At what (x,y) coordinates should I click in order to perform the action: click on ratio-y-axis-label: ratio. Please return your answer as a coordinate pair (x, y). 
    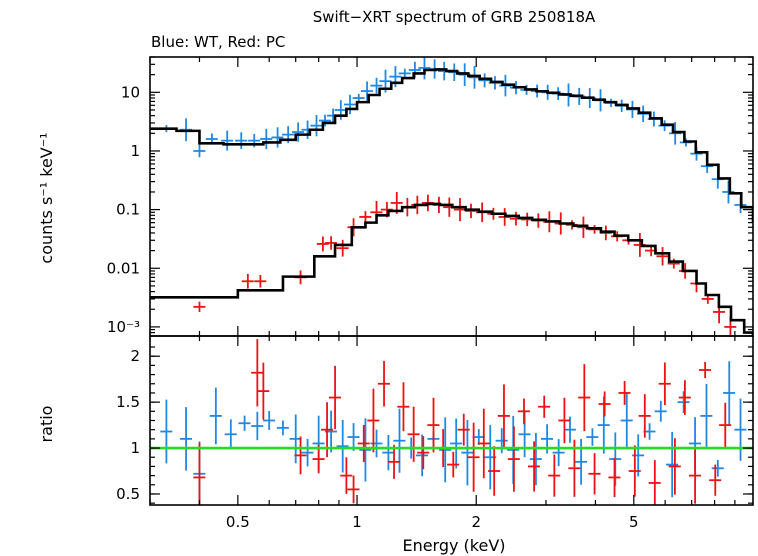
    Looking at the image, I should click on (46, 424).